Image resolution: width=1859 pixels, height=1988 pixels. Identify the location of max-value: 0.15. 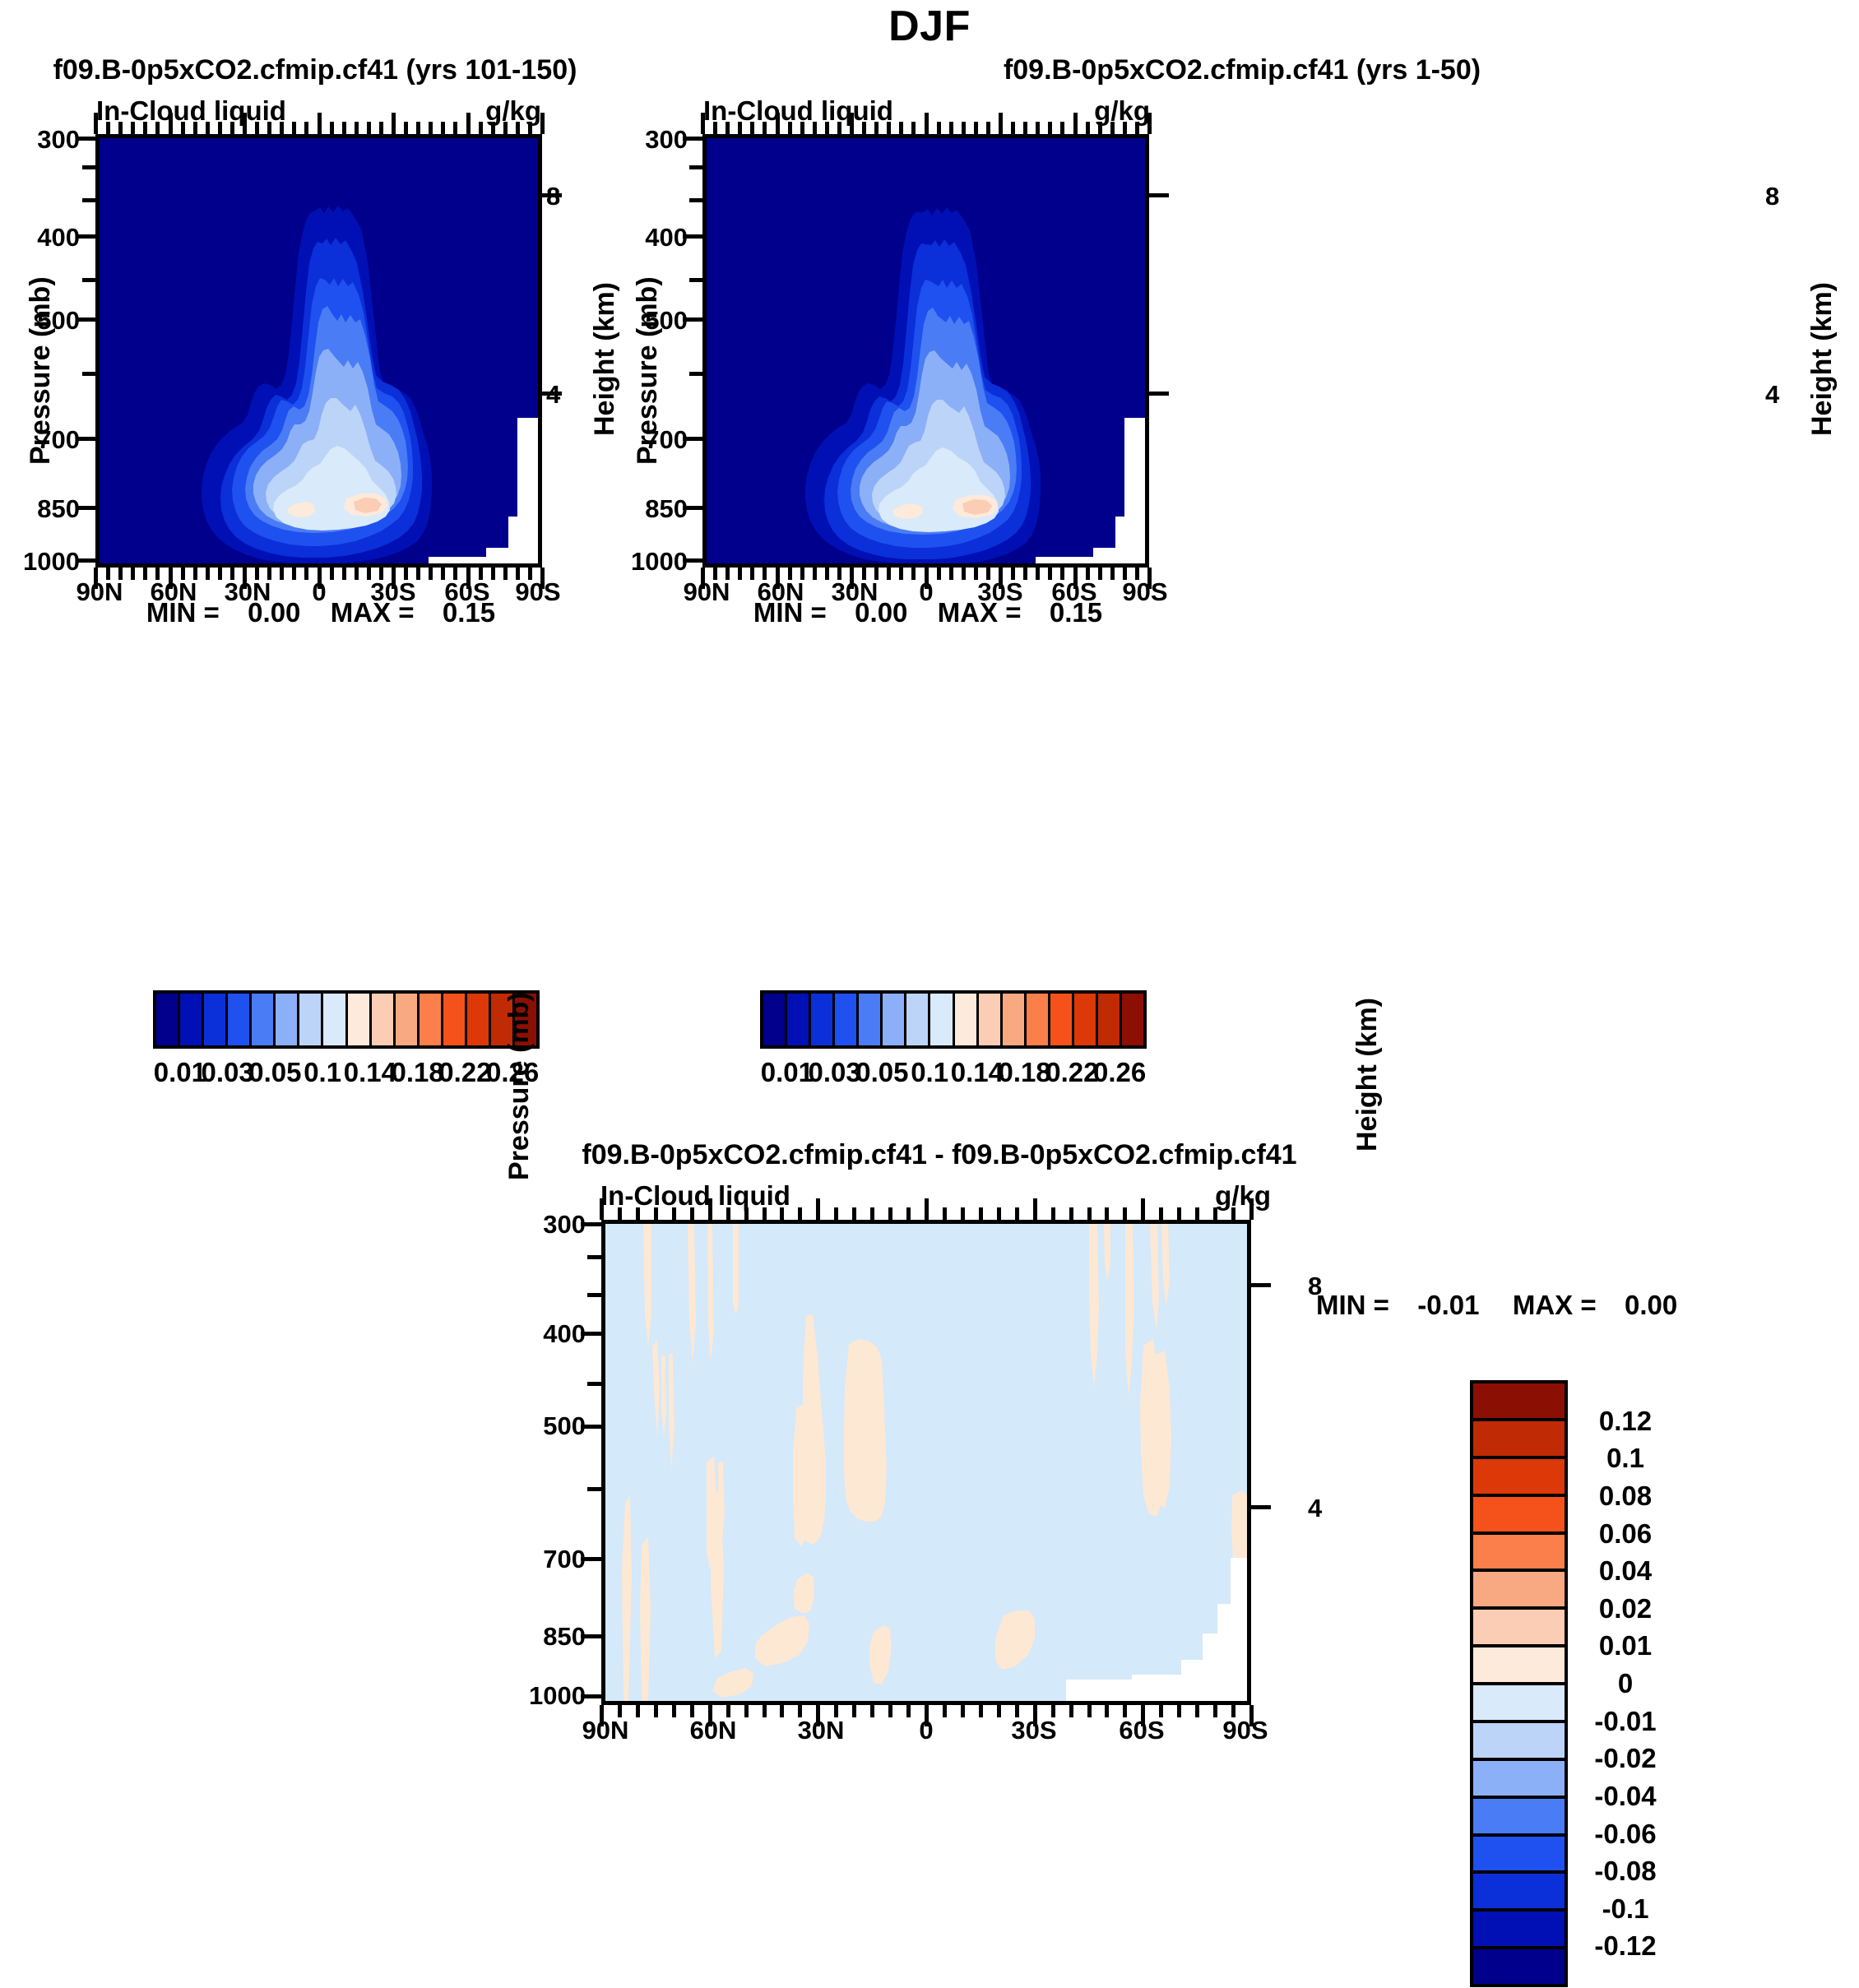
(469, 612).